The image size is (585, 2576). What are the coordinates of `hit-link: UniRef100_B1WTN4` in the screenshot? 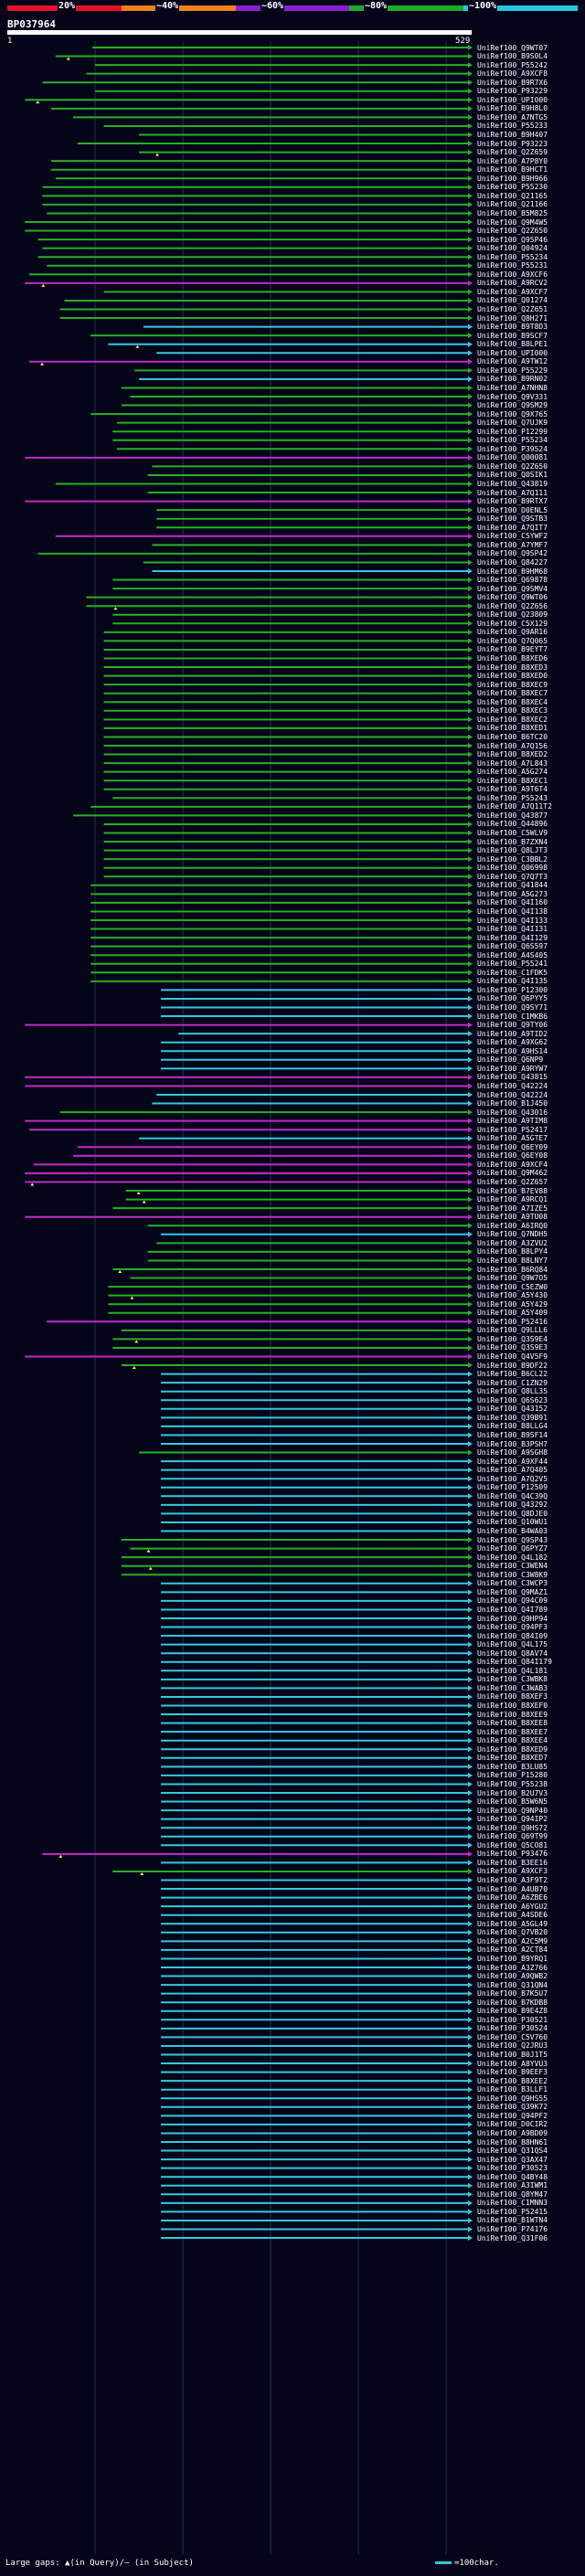 It's located at (512, 2220).